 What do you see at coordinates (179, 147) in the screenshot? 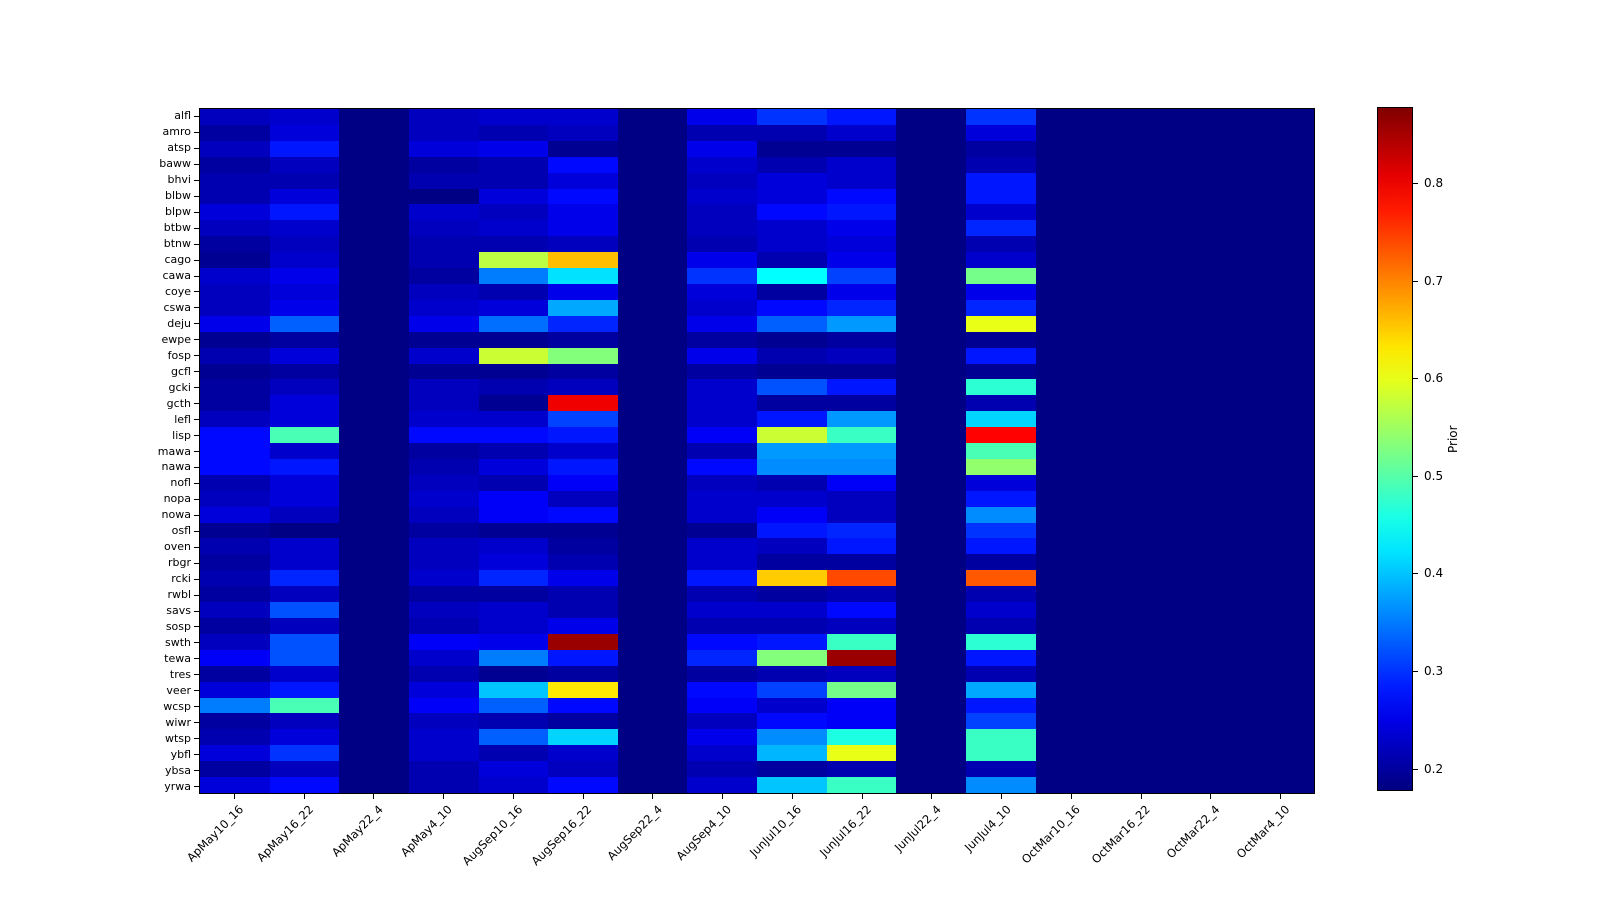
I see `y-tick-label: atsp` at bounding box center [179, 147].